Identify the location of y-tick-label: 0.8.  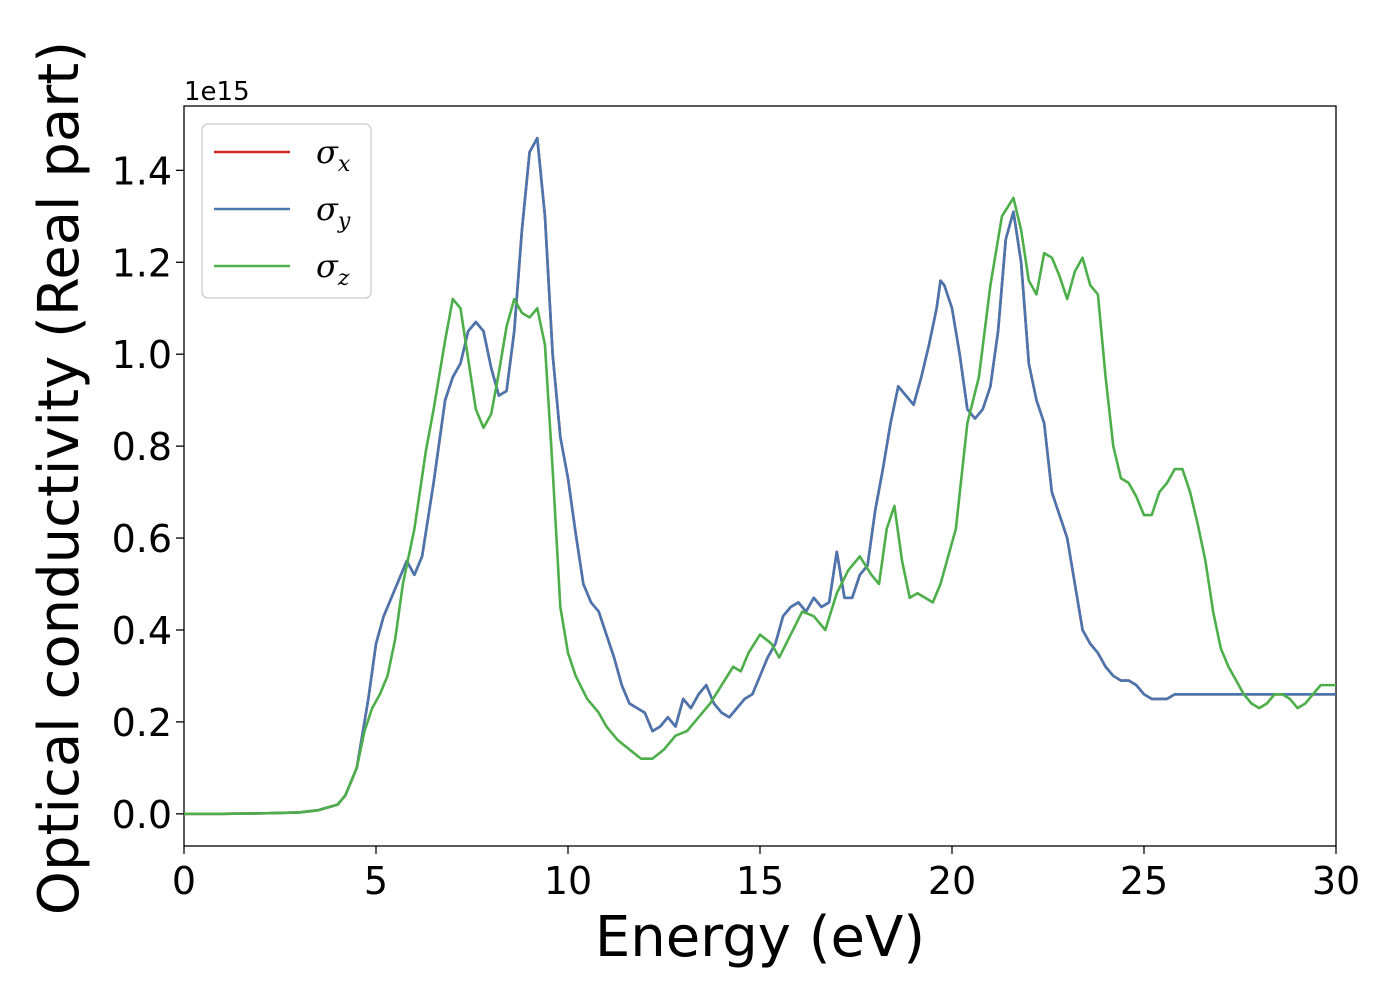
(142, 447).